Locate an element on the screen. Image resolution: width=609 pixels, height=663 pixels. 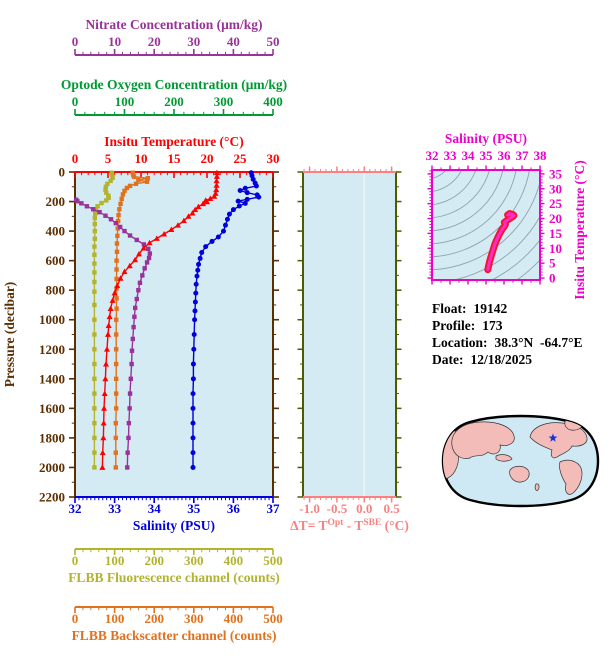
ts-temperature-axis-title: Insitu Temperature (°C) is located at coordinates (579, 229).